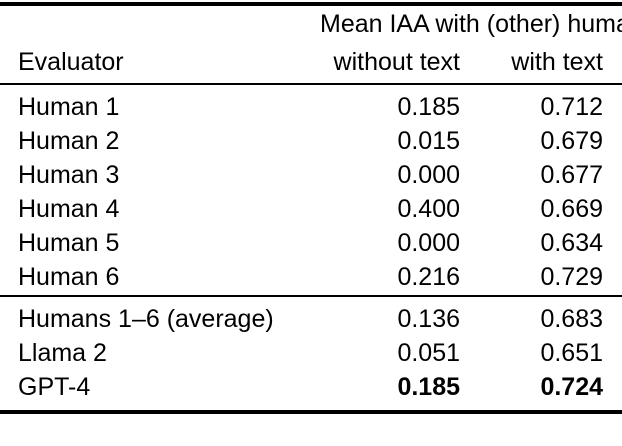 The height and width of the screenshot is (446, 622). Describe the element at coordinates (311, 354) in the screenshot. I see `table-row-llama-2: Llama 2 0.051 0.651` at that location.